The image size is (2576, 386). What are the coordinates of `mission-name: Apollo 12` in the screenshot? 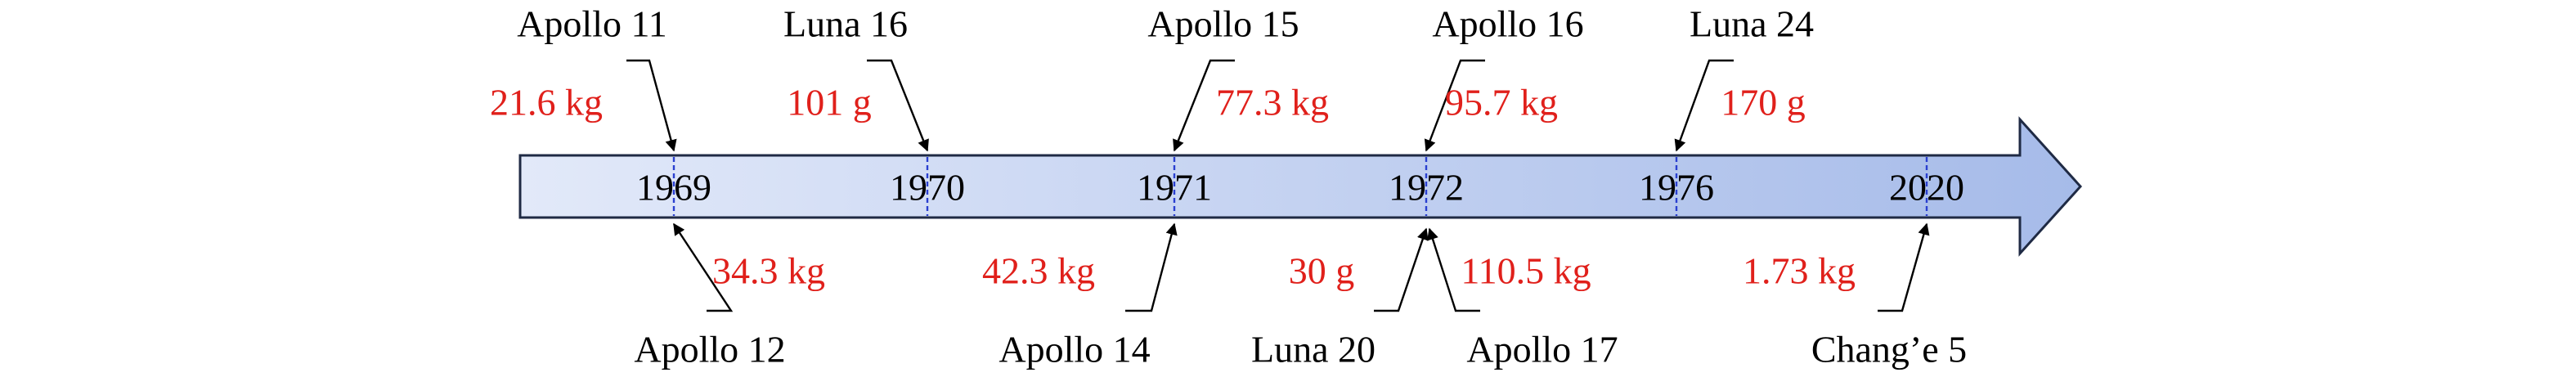 It's located at (709, 349).